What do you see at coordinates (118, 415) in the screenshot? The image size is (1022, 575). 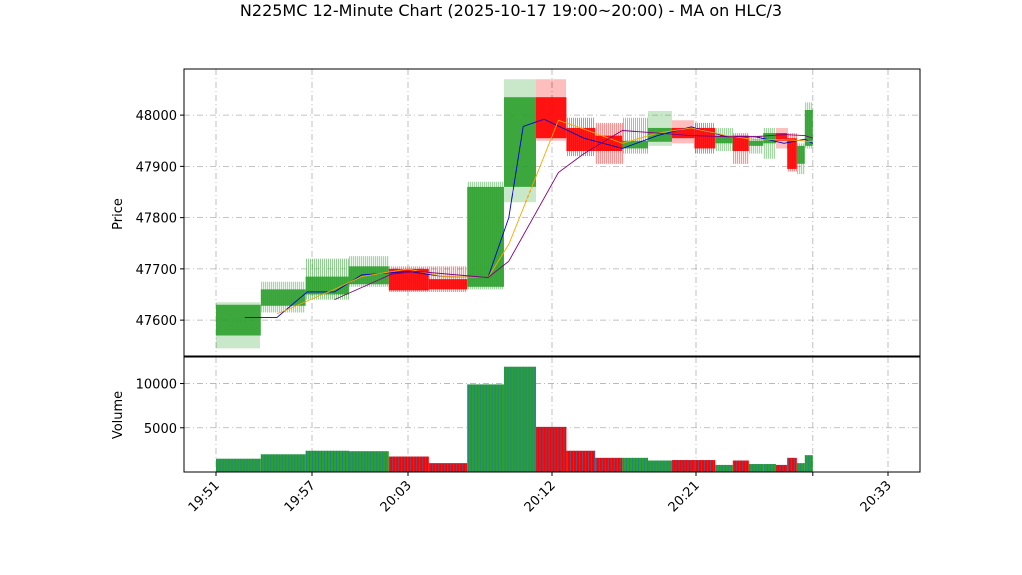 I see `volume-axis-label: Volume` at bounding box center [118, 415].